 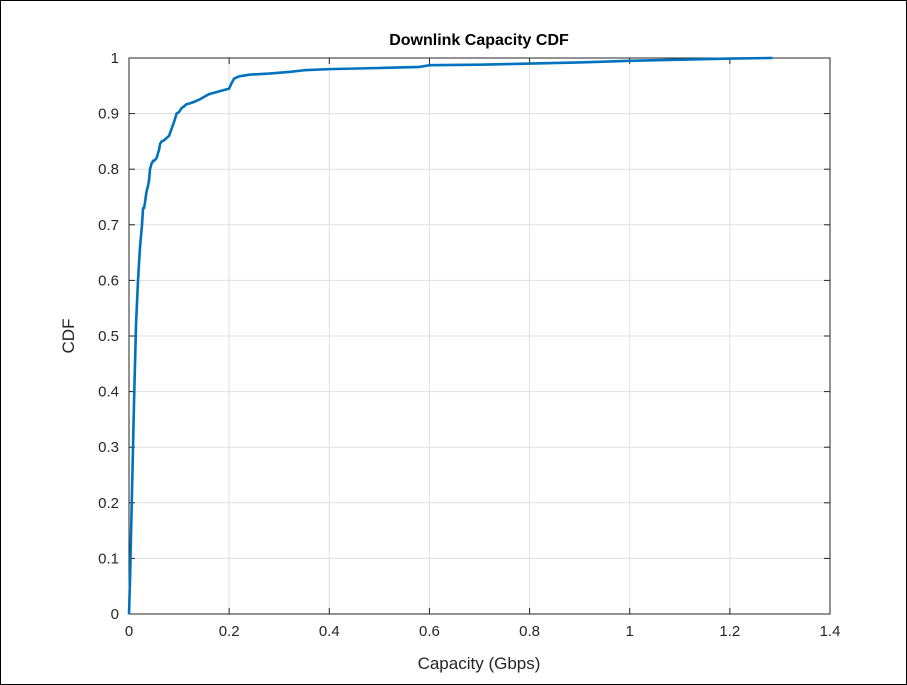 I want to click on x-tick-label: 0.2, so click(x=229, y=631).